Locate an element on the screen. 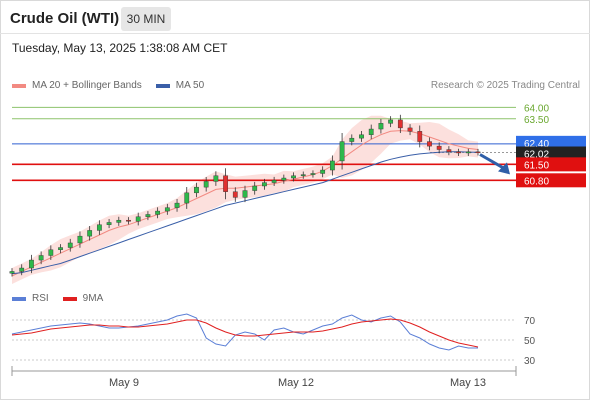  ma50-legend-label: MA 50 is located at coordinates (190, 85).